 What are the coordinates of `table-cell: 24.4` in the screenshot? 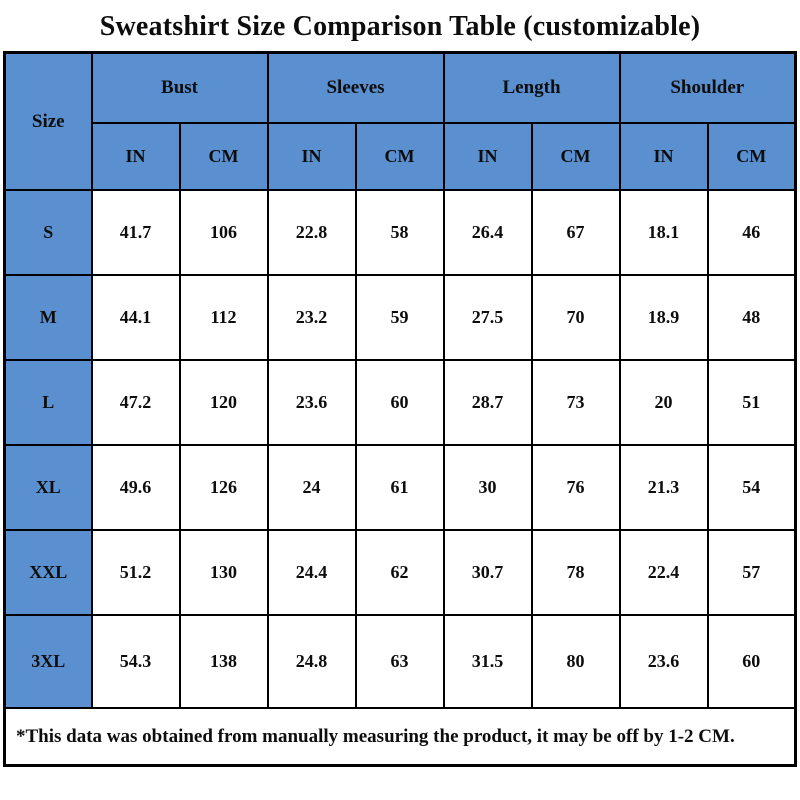 It's located at (311, 572).